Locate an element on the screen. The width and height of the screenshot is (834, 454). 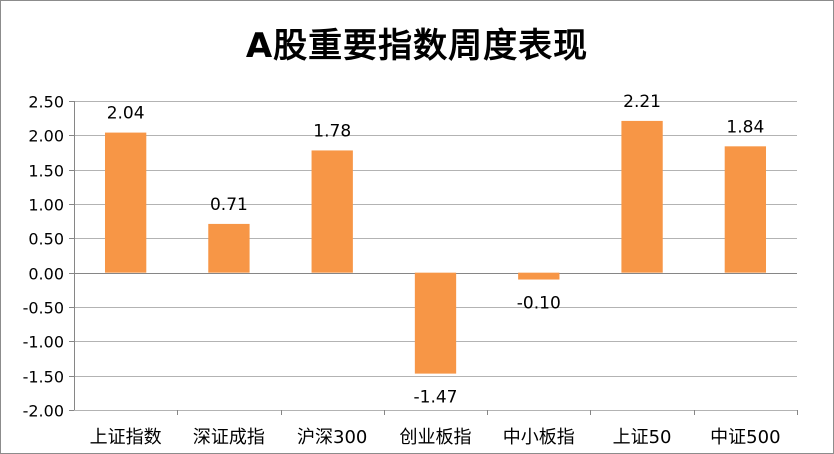
y-tick-label: 1.00 is located at coordinates (46, 205).